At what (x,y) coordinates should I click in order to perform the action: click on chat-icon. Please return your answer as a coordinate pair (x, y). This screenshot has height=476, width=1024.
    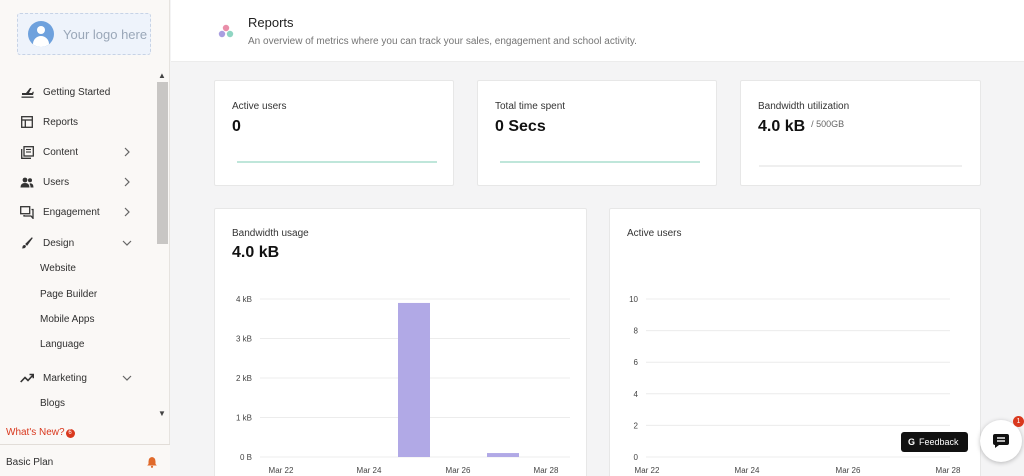
    Looking at the image, I should click on (27, 212).